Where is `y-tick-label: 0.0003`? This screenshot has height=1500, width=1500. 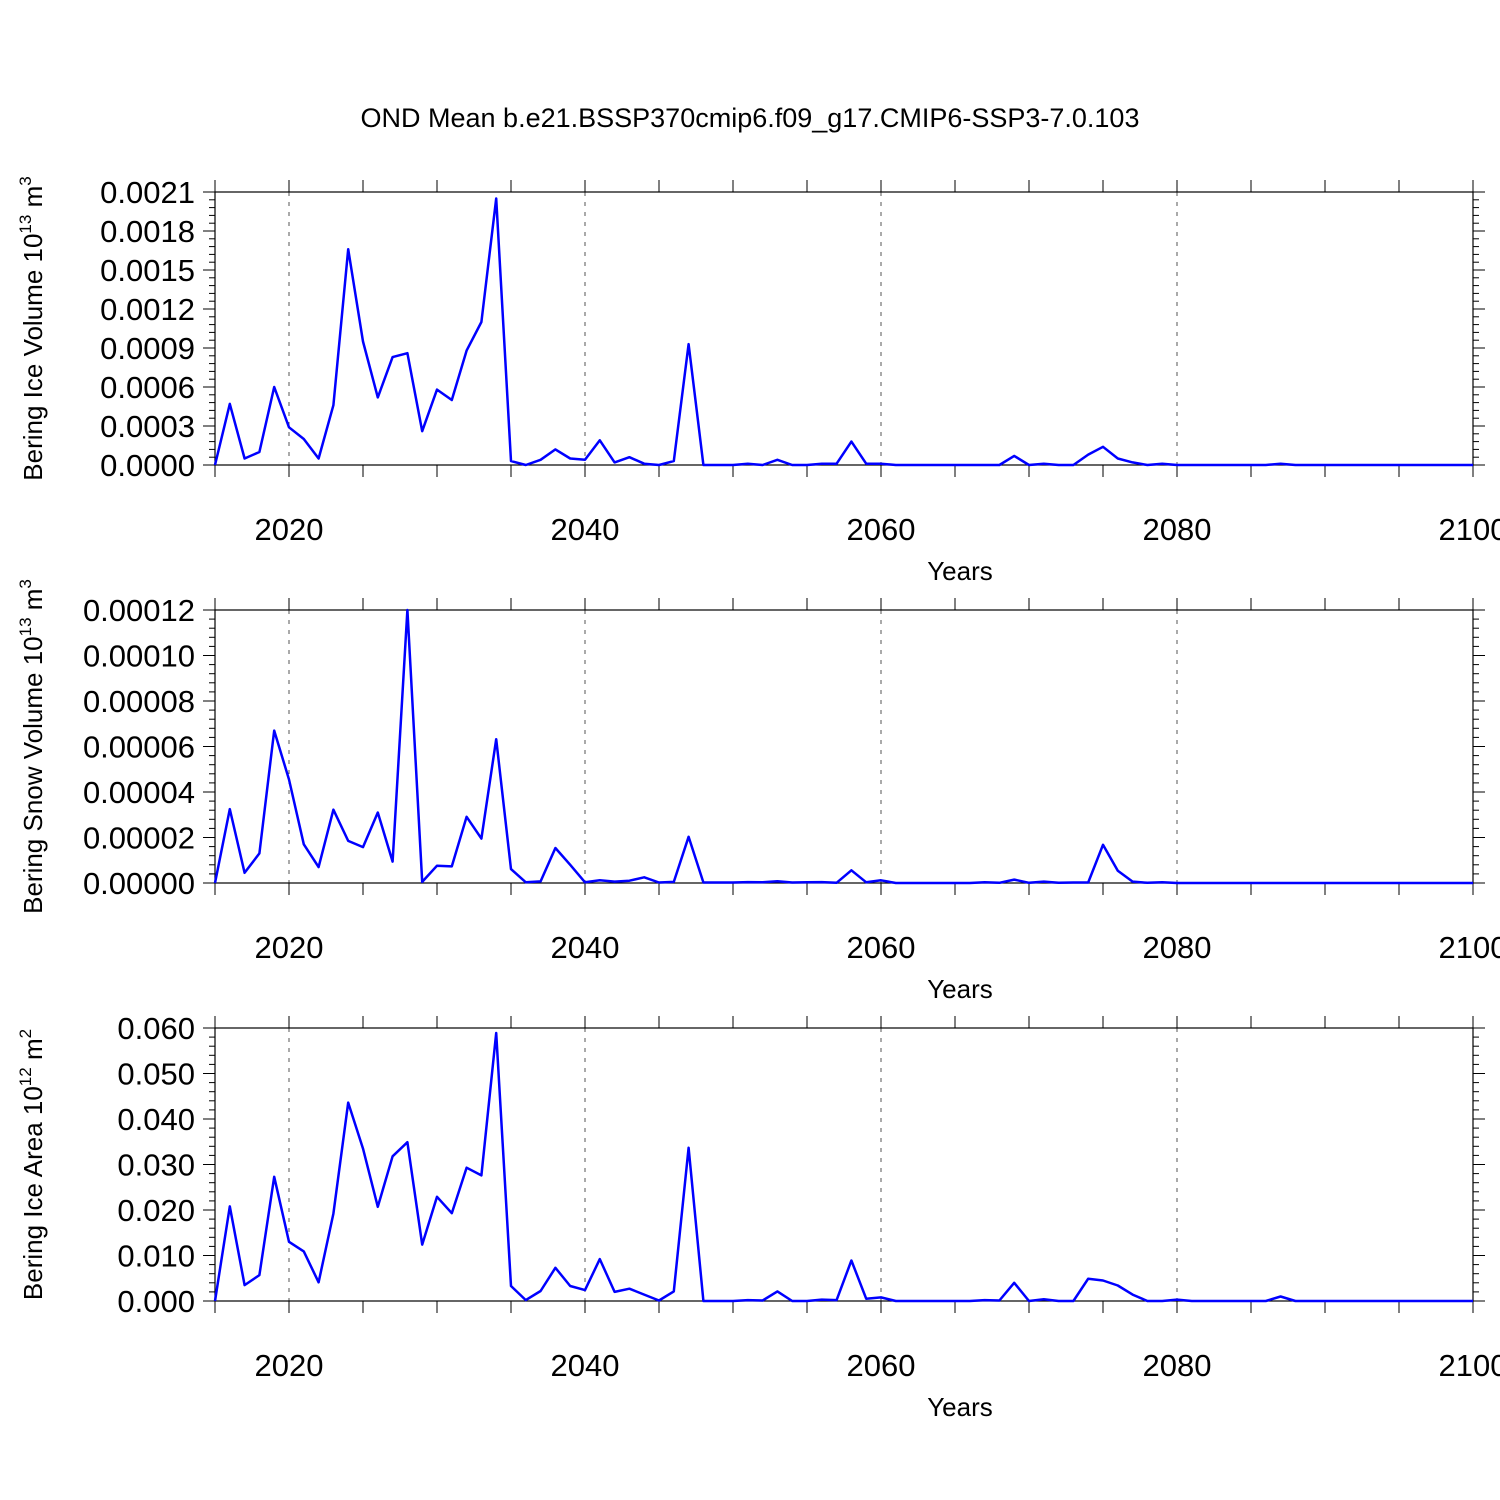
y-tick-label: 0.0003 is located at coordinates (147, 426).